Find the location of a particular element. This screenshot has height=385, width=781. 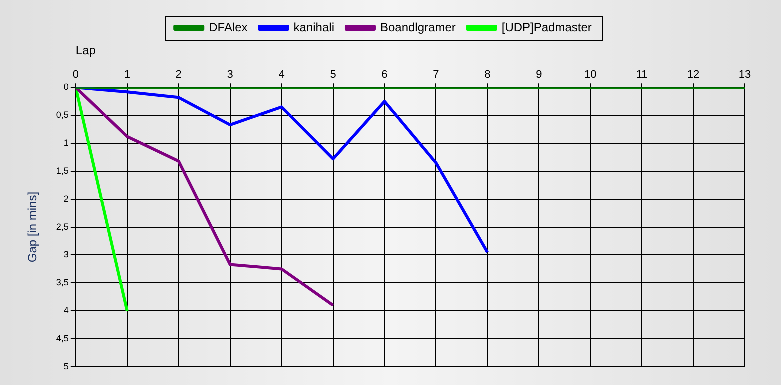

x-tick-label: 12 is located at coordinates (693, 75).